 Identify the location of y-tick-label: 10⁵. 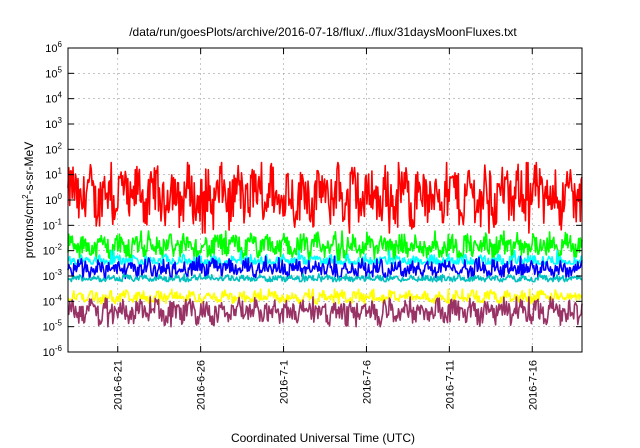
(53, 72).